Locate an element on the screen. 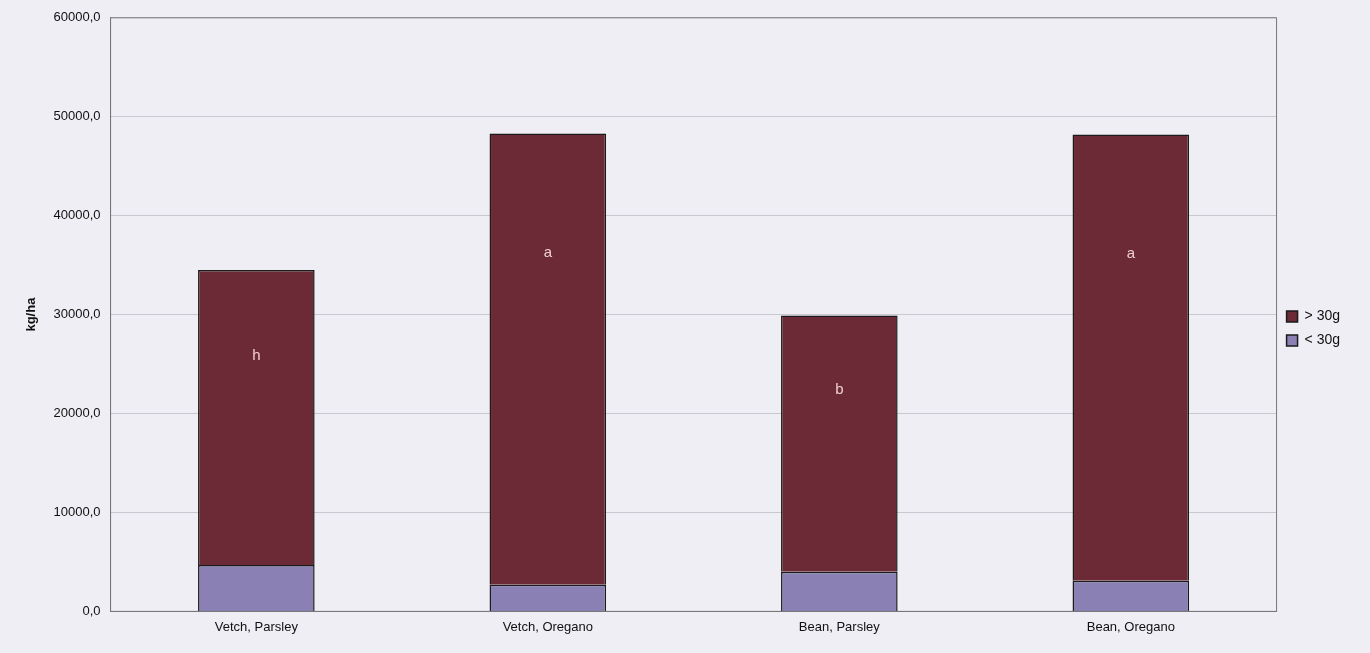 Image resolution: width=1370 pixels, height=653 pixels. x-tick-label: Vetch, Oregano is located at coordinates (548, 626).